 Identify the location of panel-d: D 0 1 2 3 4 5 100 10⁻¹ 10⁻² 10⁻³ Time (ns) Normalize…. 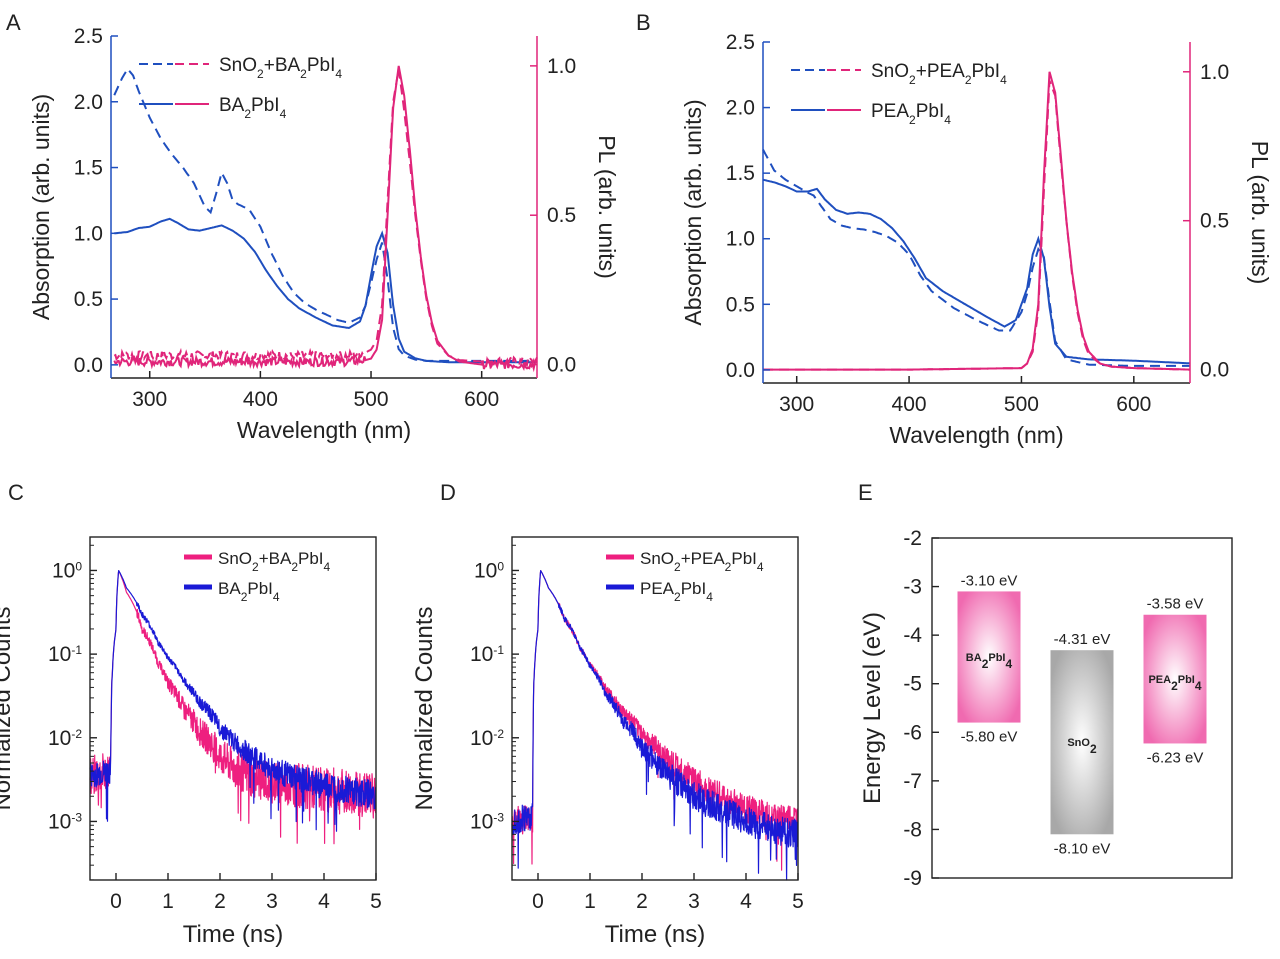
(607, 714).